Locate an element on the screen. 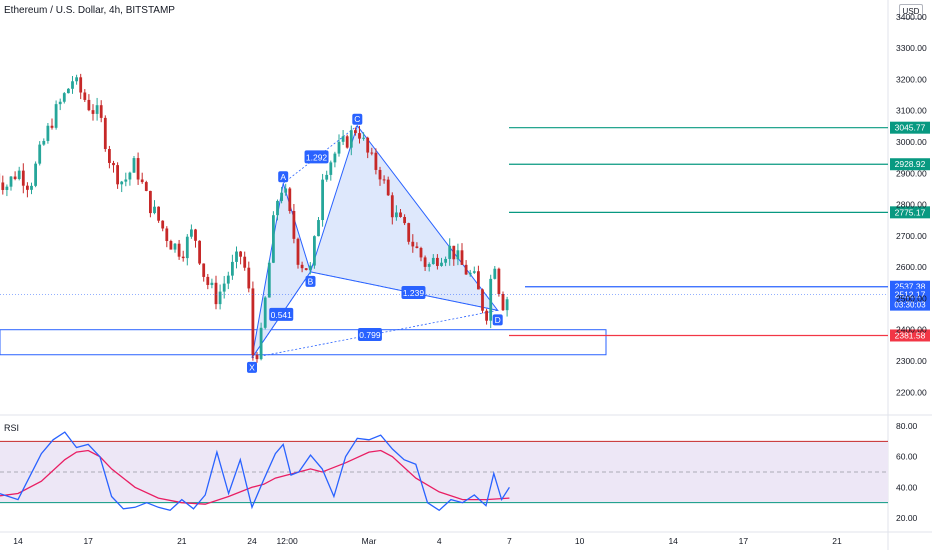  rsi-tick-label: 80.00 is located at coordinates (907, 426).